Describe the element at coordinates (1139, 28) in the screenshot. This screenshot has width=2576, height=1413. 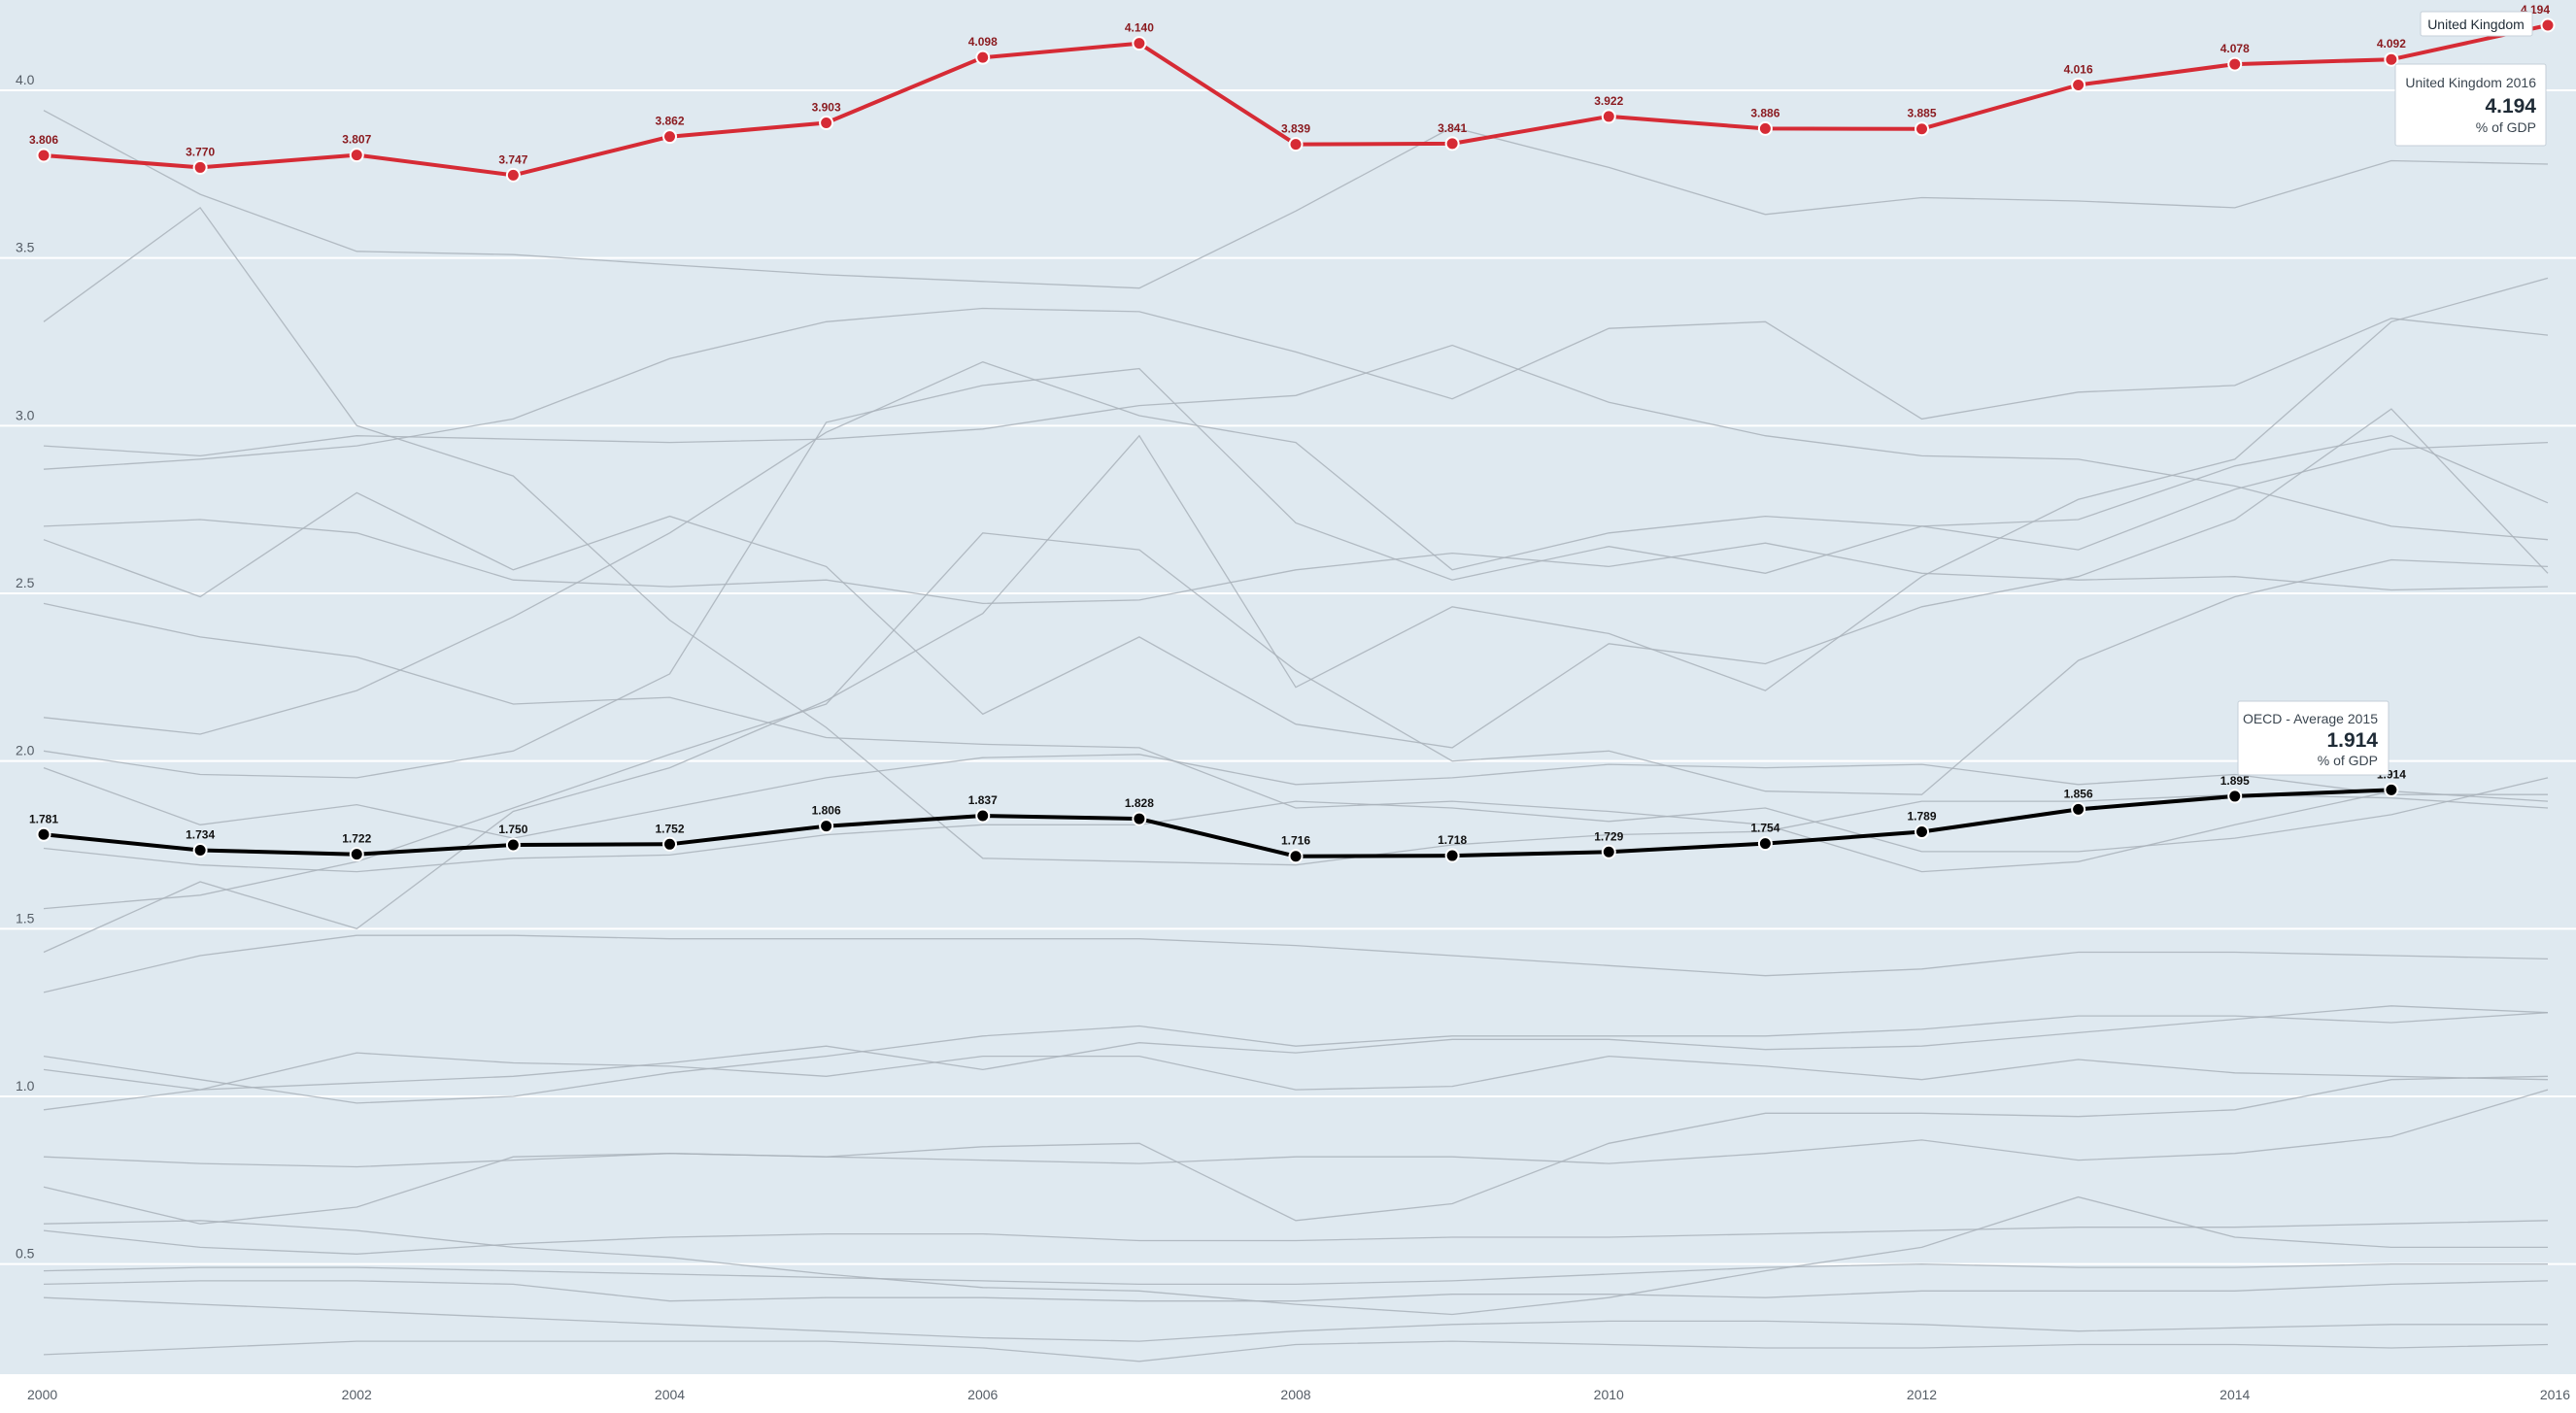
I see `uk-data-label: 4.140` at that location.